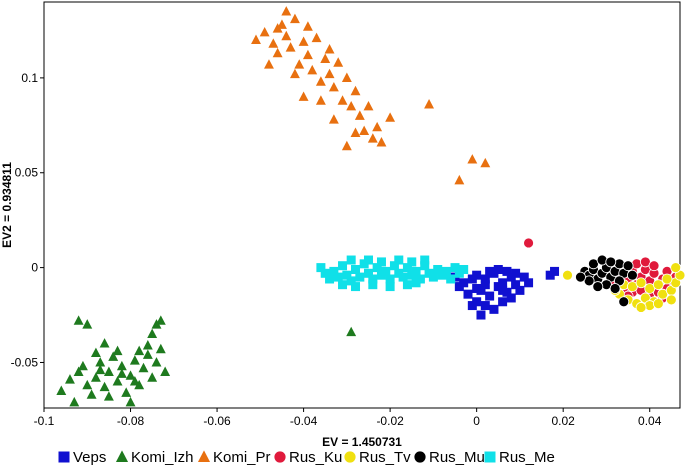 This screenshot has height=474, width=686. Describe the element at coordinates (390, 421) in the screenshot. I see `x-tick-label: -0.02` at that location.